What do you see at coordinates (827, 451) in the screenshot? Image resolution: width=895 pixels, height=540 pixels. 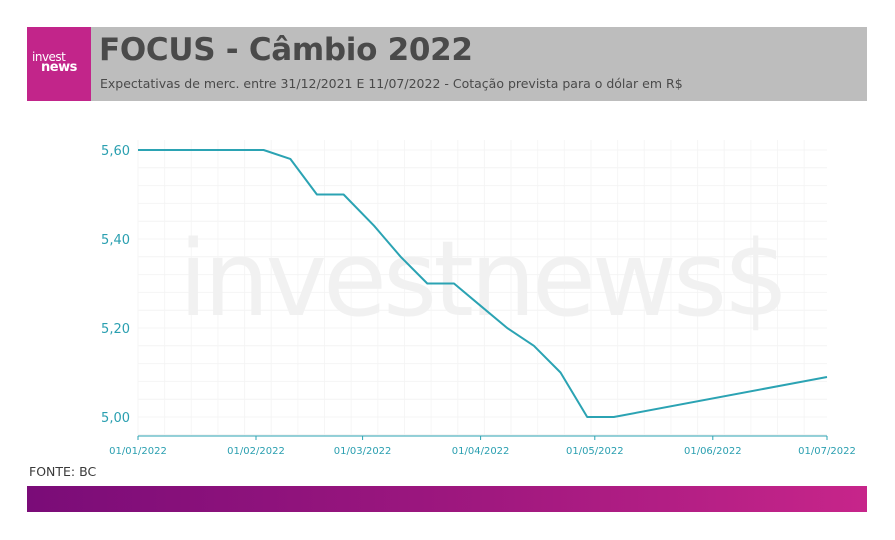 I see `x-tick-label: 01/07/2022` at bounding box center [827, 451].